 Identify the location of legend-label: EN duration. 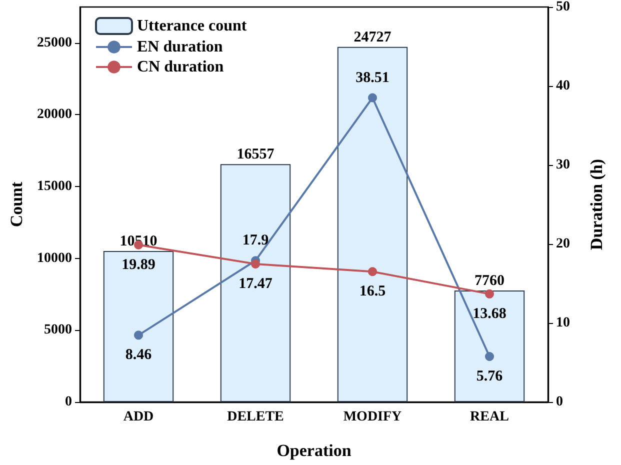
(180, 47).